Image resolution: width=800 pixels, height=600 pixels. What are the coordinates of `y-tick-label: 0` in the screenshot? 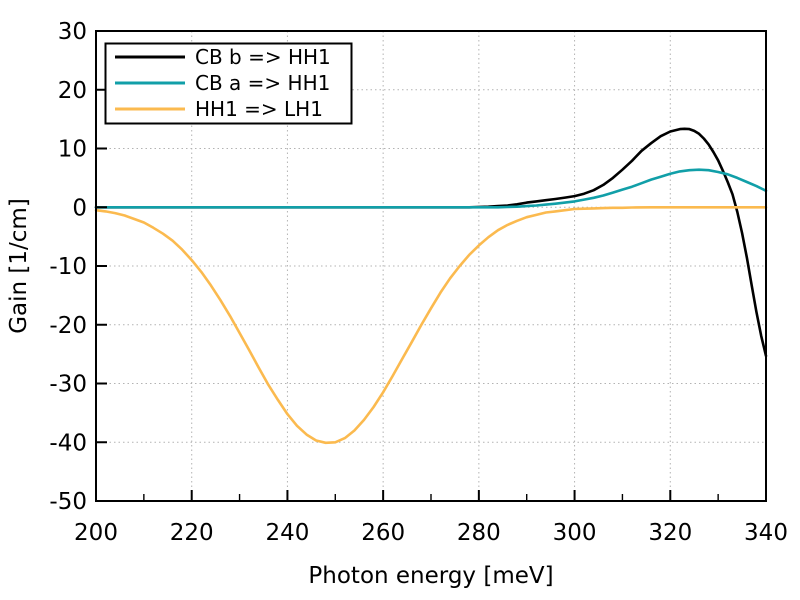 It's located at (79, 208).